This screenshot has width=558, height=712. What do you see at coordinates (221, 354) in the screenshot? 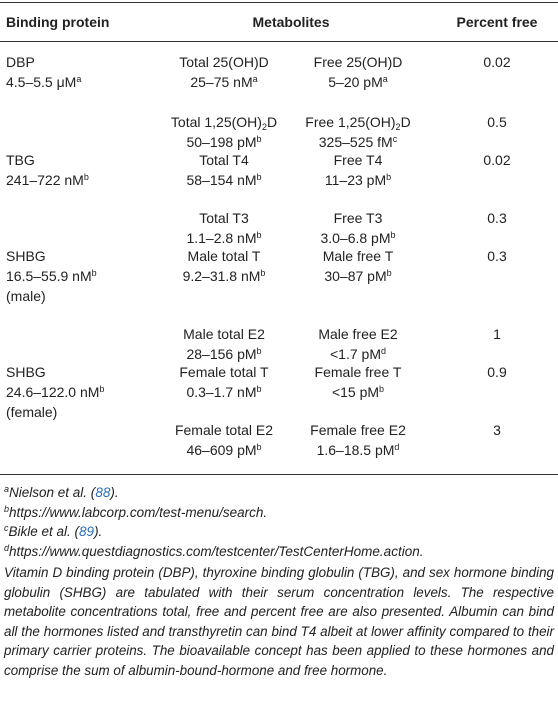
I see `text-run: 28–156 pM` at bounding box center [221, 354].